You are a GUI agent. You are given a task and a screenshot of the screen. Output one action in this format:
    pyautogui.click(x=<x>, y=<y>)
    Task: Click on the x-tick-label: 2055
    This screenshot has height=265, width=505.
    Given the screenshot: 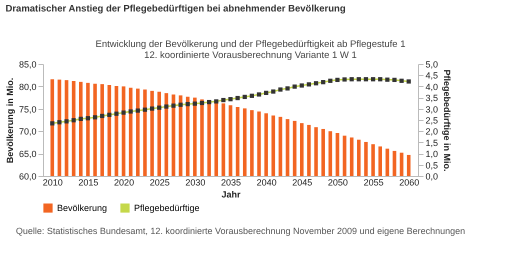 What is the action you would take?
    pyautogui.click(x=374, y=183)
    